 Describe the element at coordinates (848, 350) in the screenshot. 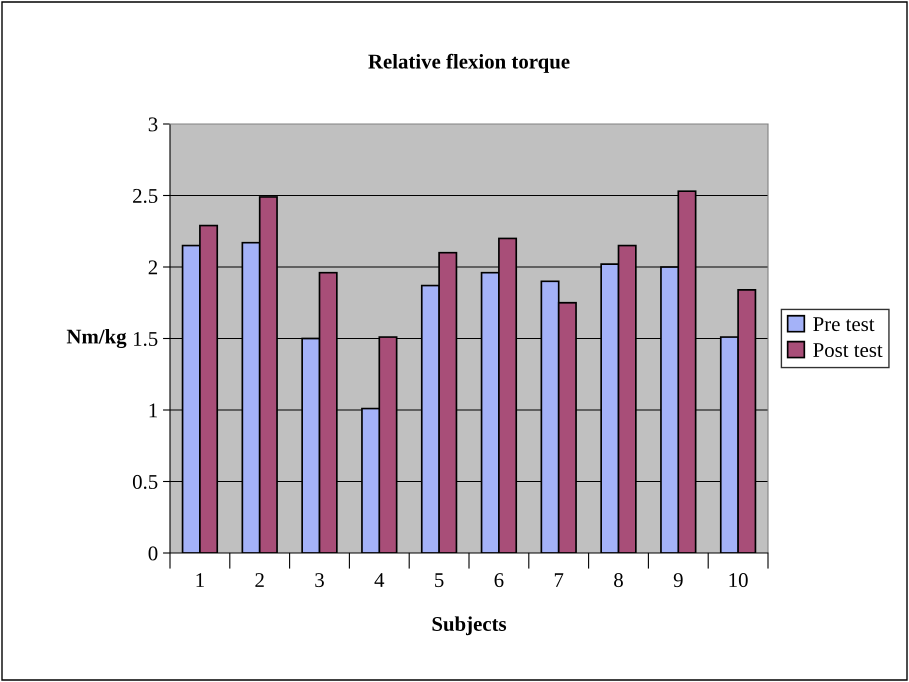

I see `legend-label: Post test` at that location.